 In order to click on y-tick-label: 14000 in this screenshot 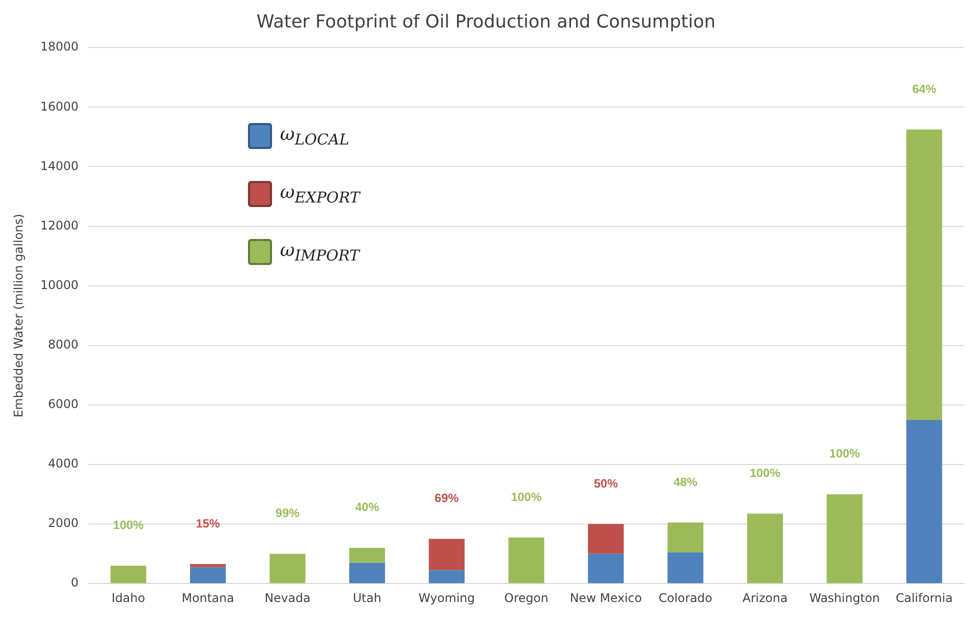, I will do `click(59, 165)`.